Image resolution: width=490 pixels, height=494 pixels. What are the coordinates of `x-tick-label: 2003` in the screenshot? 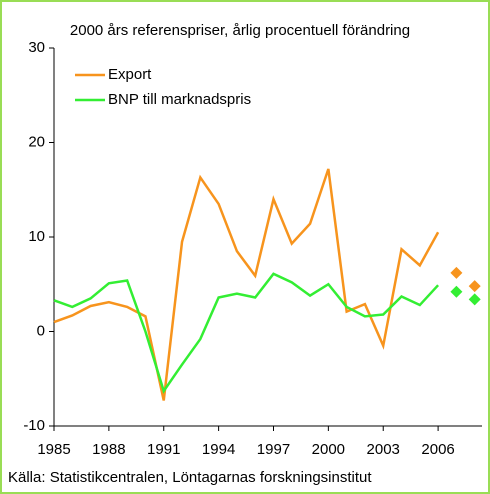 It's located at (383, 449).